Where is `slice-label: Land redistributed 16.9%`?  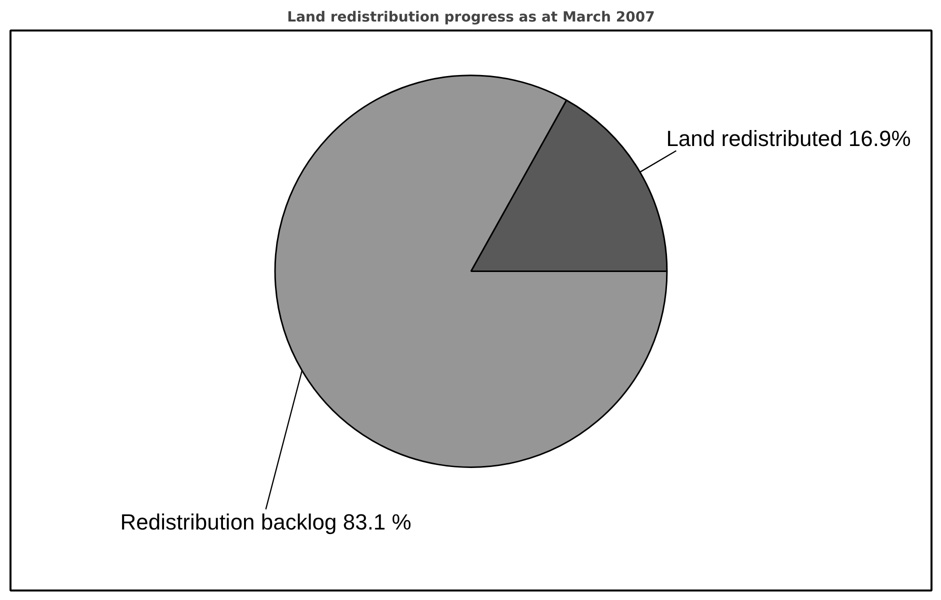
slice-label: Land redistributed 16.9% is located at coordinates (788, 138).